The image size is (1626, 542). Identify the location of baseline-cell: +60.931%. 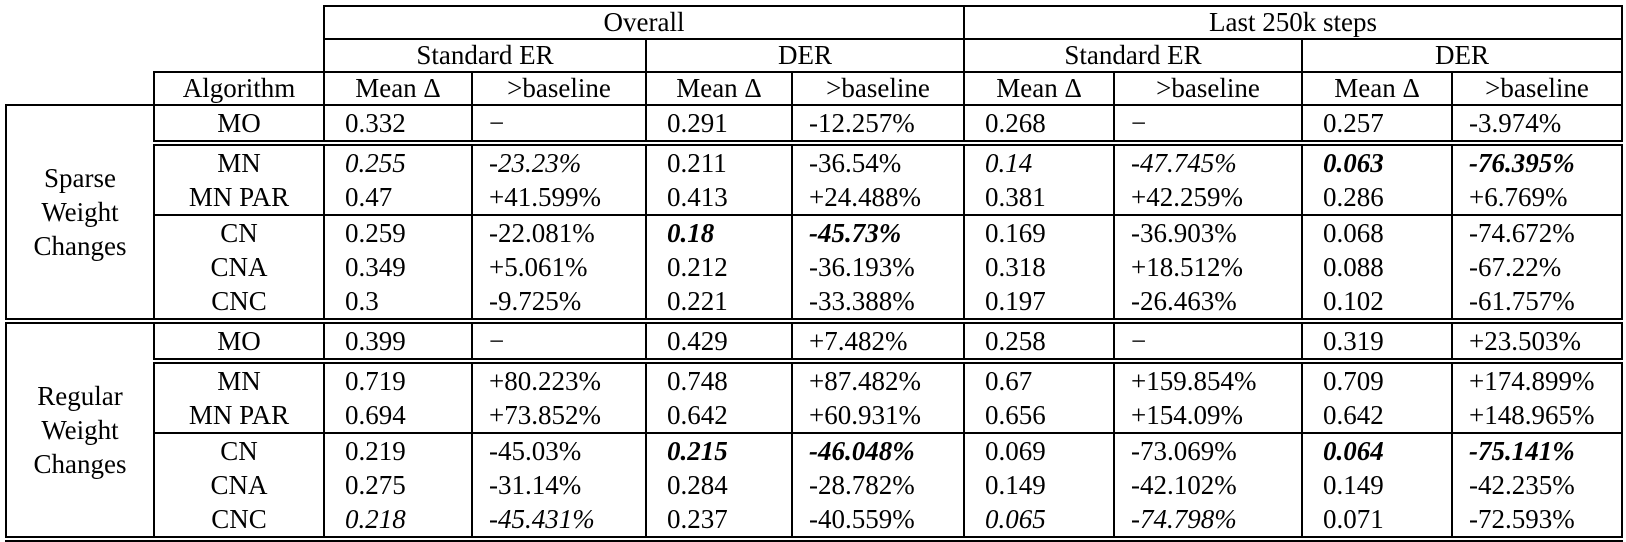
(878, 416).